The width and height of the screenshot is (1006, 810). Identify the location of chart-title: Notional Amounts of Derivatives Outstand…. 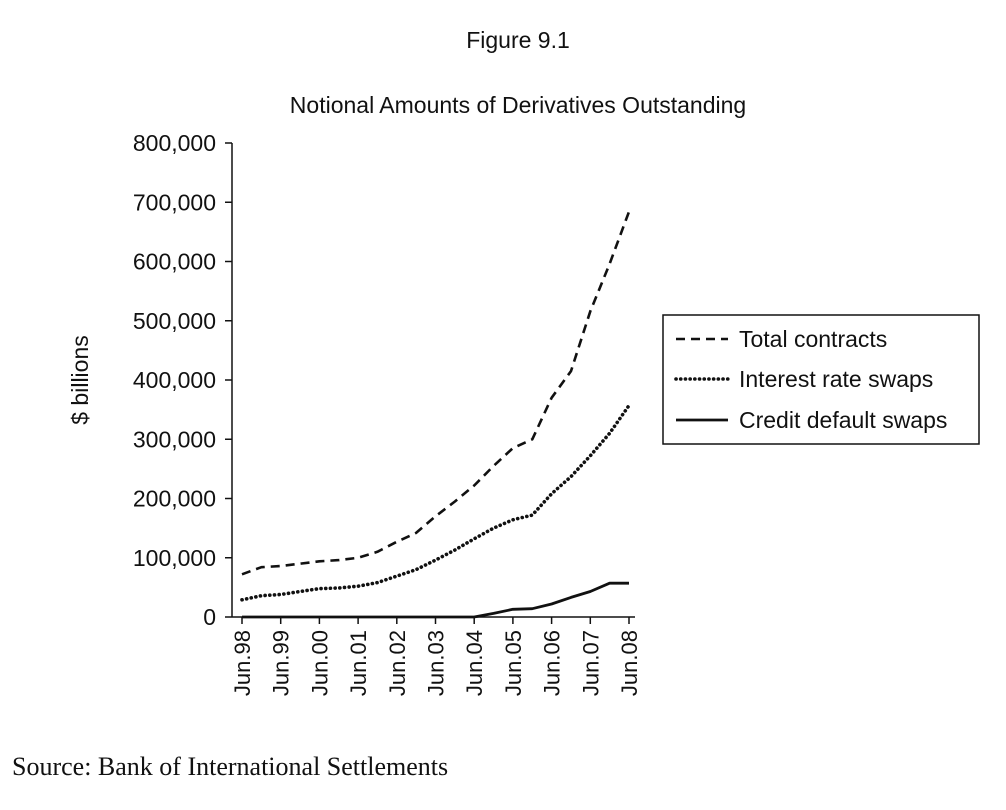
(518, 105).